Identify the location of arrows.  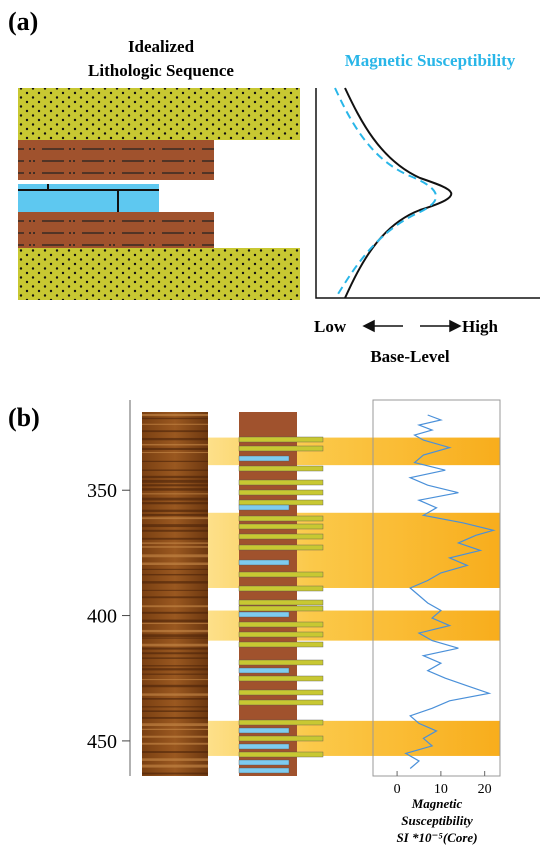
(412, 326).